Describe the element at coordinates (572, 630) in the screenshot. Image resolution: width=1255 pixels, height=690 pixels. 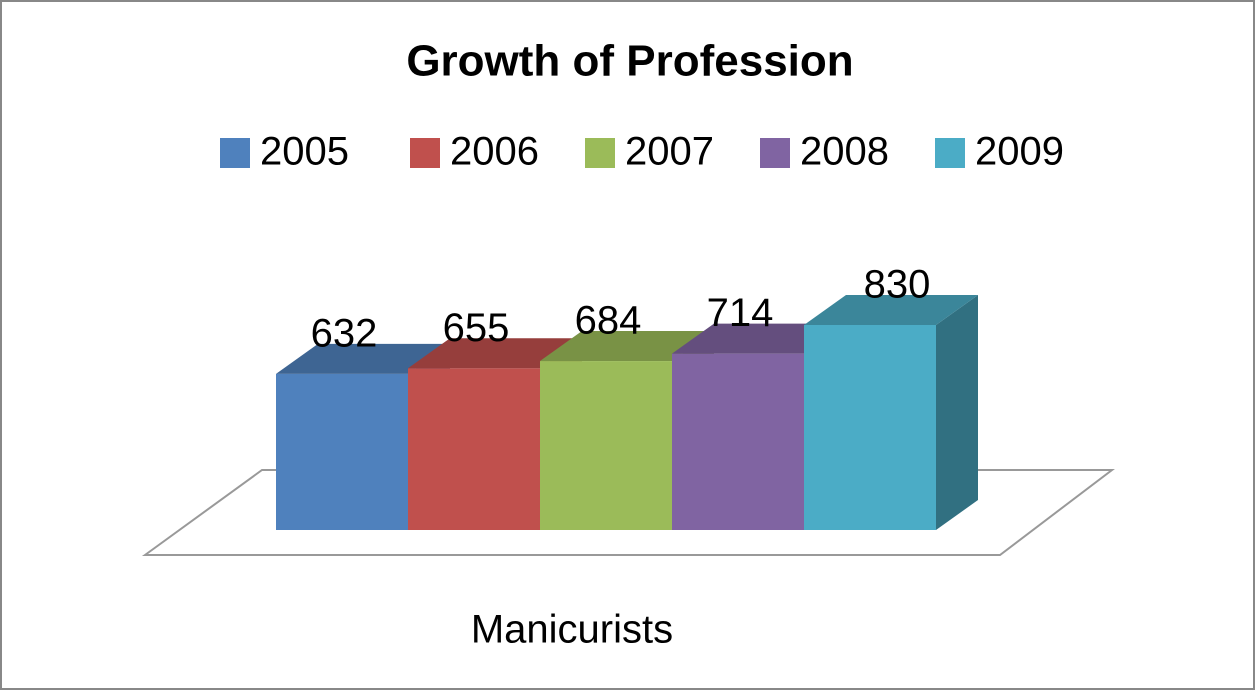
I see `x-tick-label: Manicurists` at that location.